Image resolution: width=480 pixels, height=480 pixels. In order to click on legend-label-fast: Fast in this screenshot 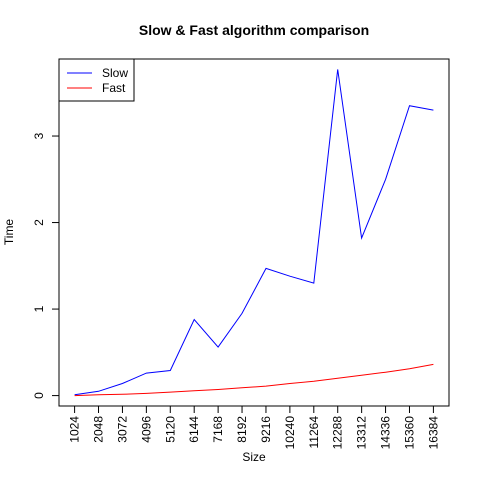, I will do `click(114, 88)`.